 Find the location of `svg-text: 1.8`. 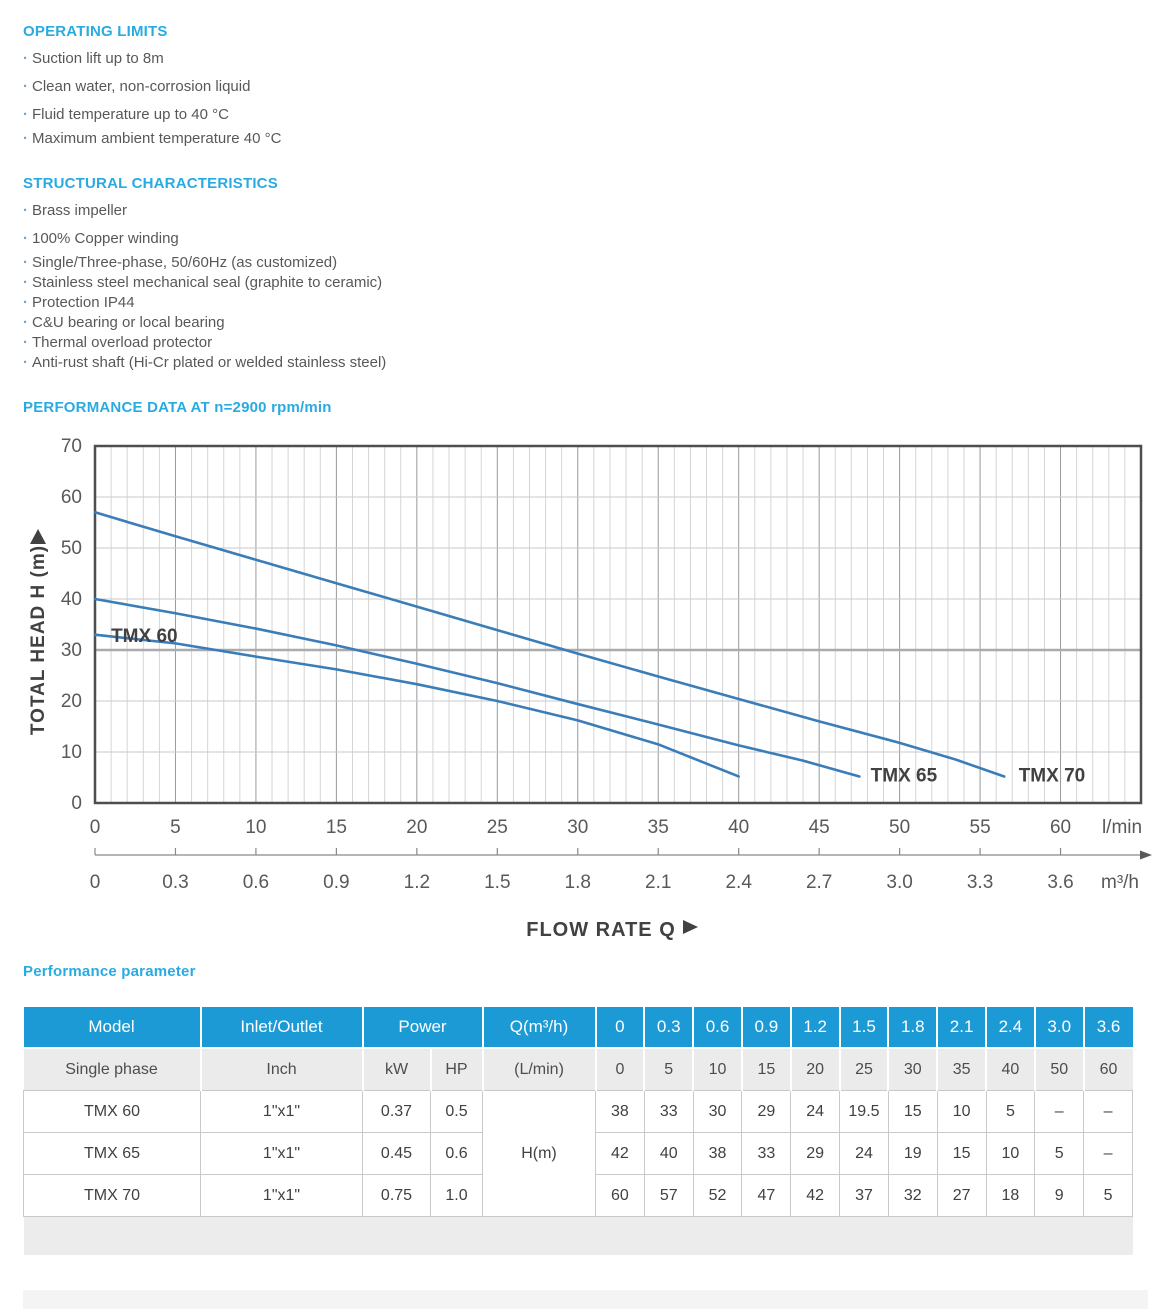

svg-text: 1.8 is located at coordinates (578, 882).